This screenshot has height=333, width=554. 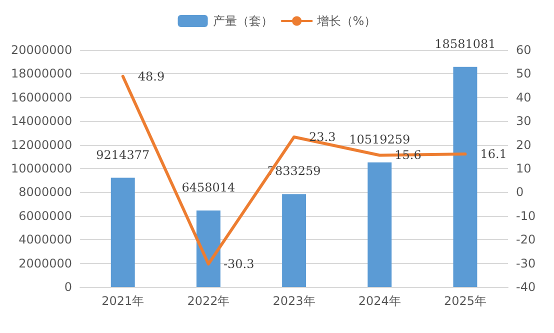 I want to click on y-tick-label: 0, so click(x=68, y=287).